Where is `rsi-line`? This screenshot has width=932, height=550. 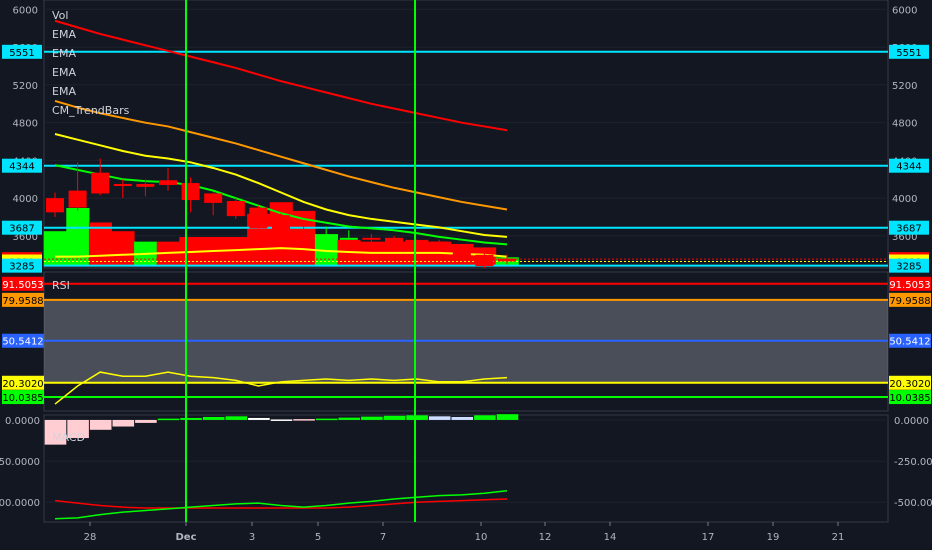
rsi-line is located at coordinates (281, 388).